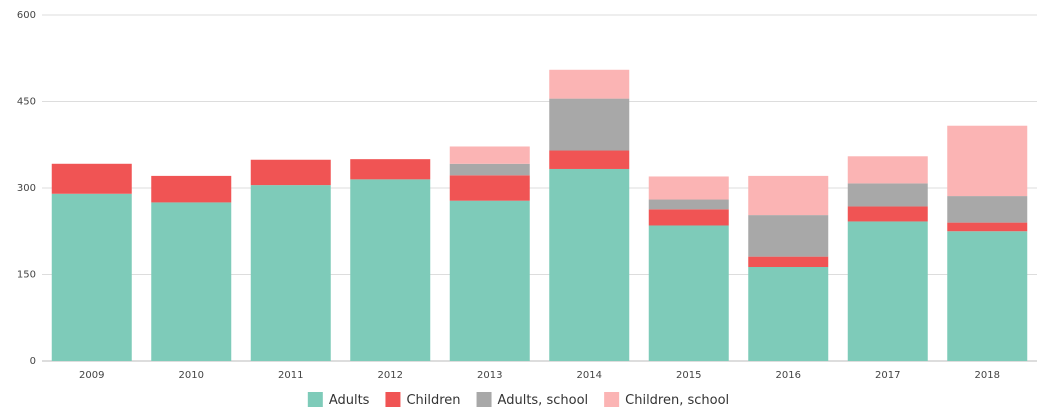 This screenshot has height=416, width=1037. Describe the element at coordinates (489, 375) in the screenshot. I see `x-tick-label: 2013` at that location.